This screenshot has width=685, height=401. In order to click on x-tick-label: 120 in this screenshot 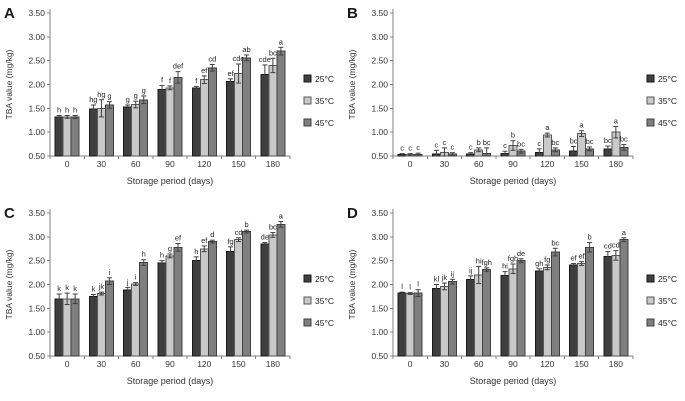, I will do `click(204, 164)`.